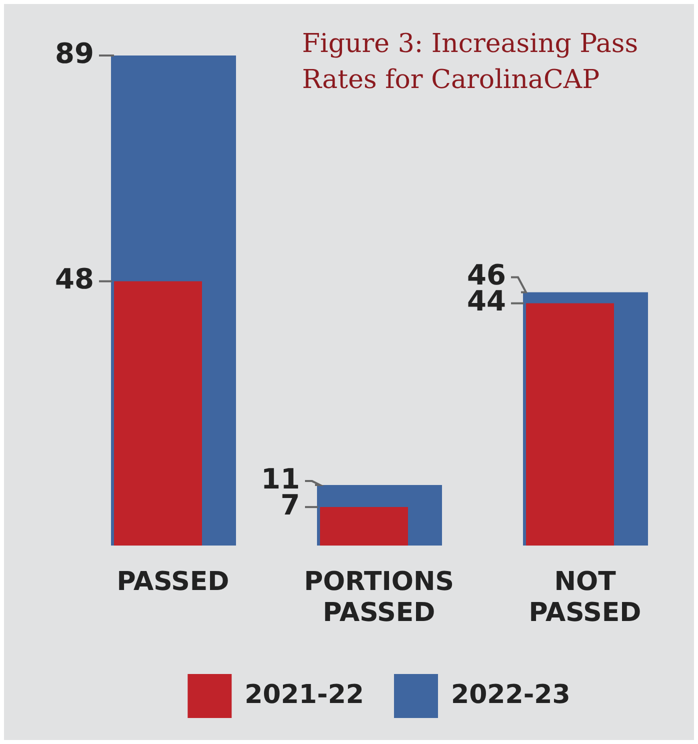  Describe the element at coordinates (510, 695) in the screenshot. I see `legend-label: 2022-23` at that location.